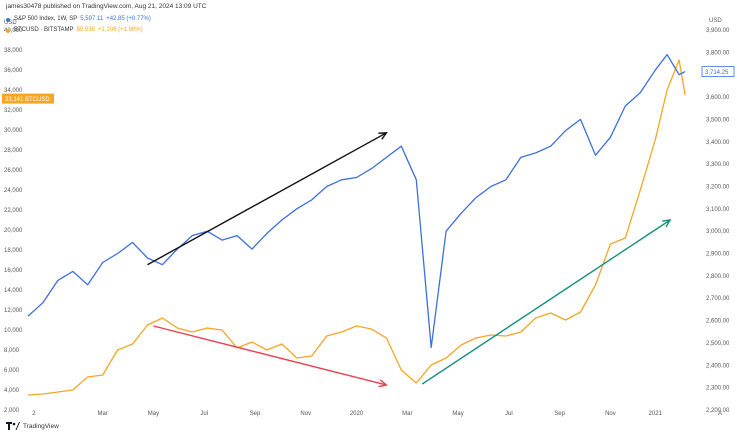 The width and height of the screenshot is (737, 436). What do you see at coordinates (92, 19) in the screenshot?
I see `spx-value: 5,597.11` at bounding box center [92, 19].